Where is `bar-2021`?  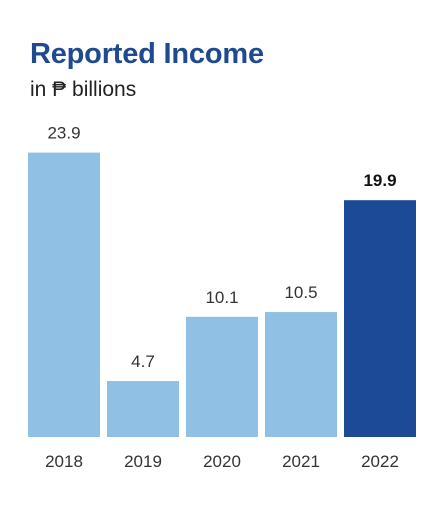
bar-2021 is located at coordinates (301, 374).